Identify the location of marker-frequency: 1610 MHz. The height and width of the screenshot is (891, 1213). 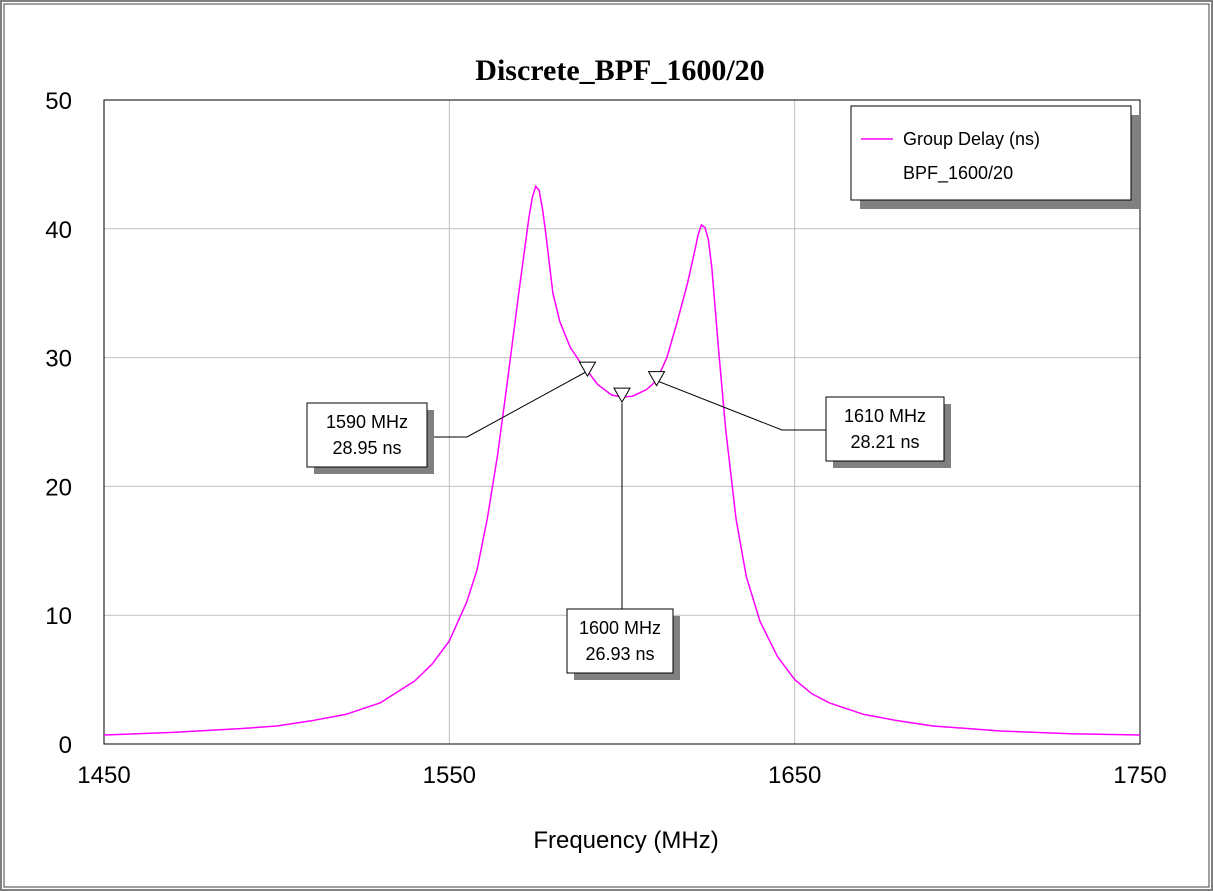
(885, 416).